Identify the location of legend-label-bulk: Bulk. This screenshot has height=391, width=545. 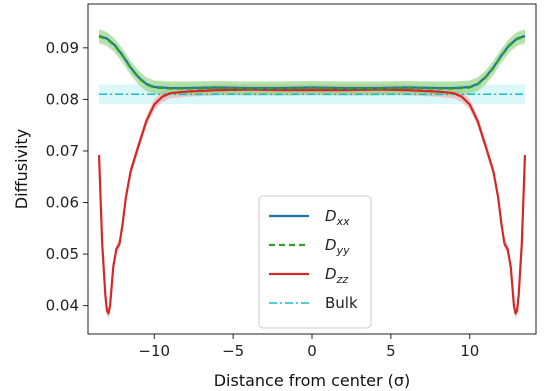
(341, 303).